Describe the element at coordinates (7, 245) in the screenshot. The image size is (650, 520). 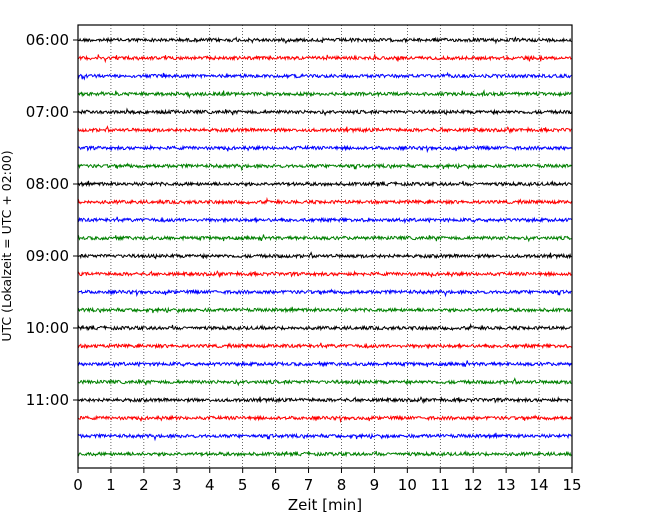
I see `y-axis-label: UTC (Lokalzeit = UTC + 02:00)` at that location.